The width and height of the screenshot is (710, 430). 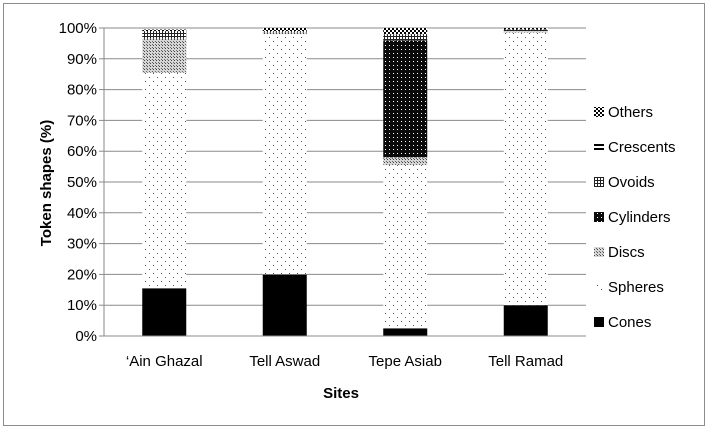 What do you see at coordinates (82, 213) in the screenshot?
I see `y-tick-label: 40%` at bounding box center [82, 213].